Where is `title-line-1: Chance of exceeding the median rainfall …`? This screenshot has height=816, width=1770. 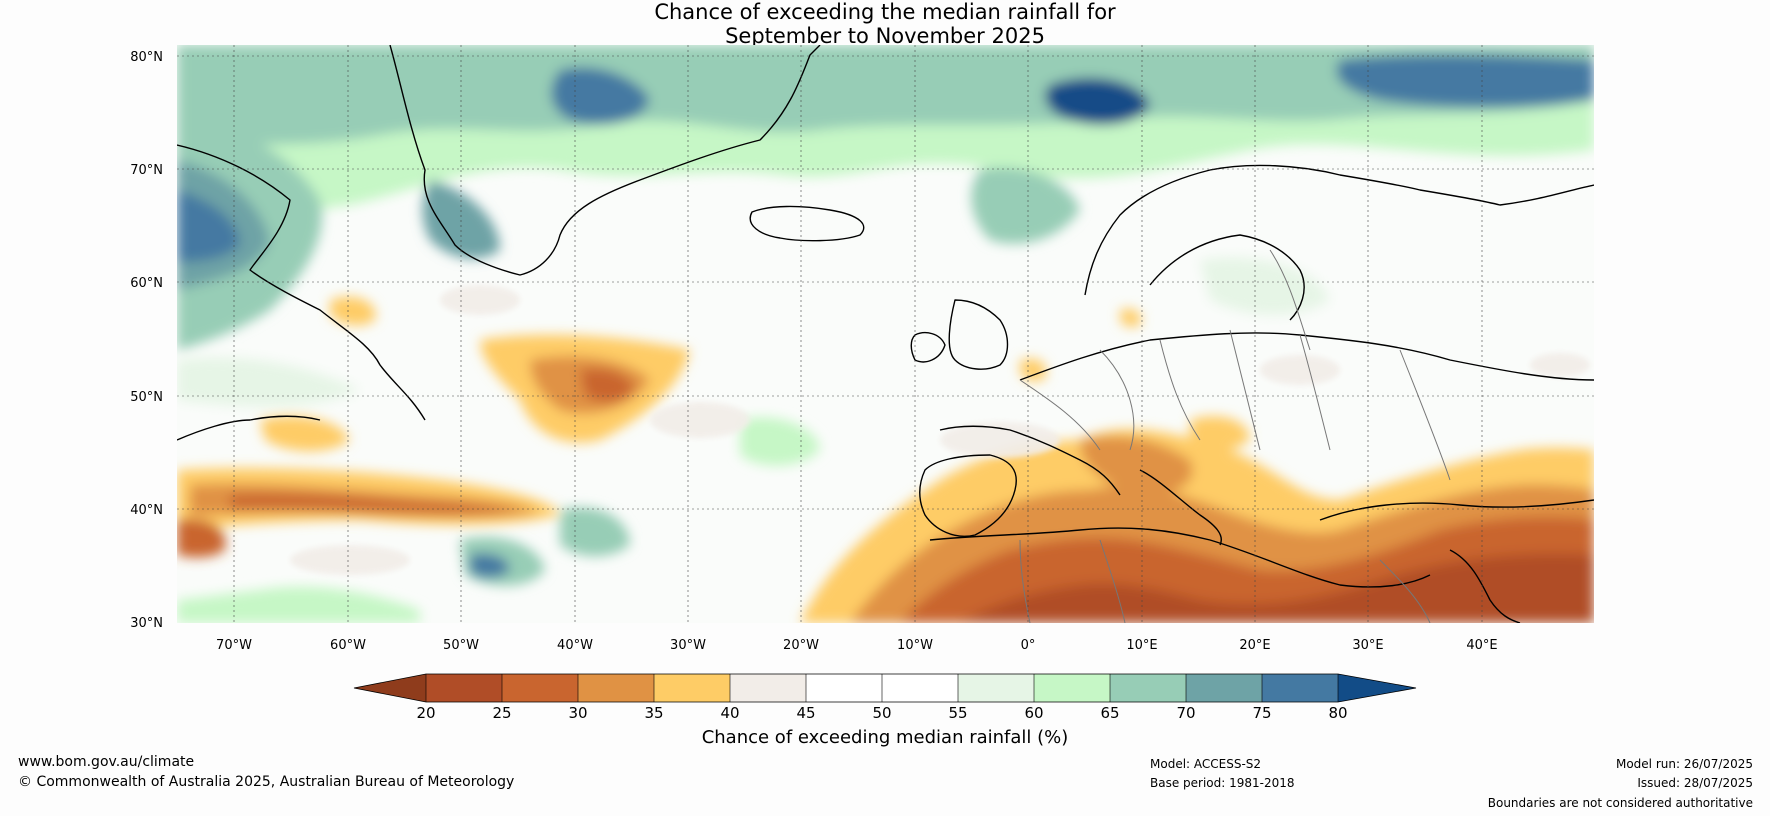
title-line-1: Chance of exceeding the median rainfall … is located at coordinates (885, 12).